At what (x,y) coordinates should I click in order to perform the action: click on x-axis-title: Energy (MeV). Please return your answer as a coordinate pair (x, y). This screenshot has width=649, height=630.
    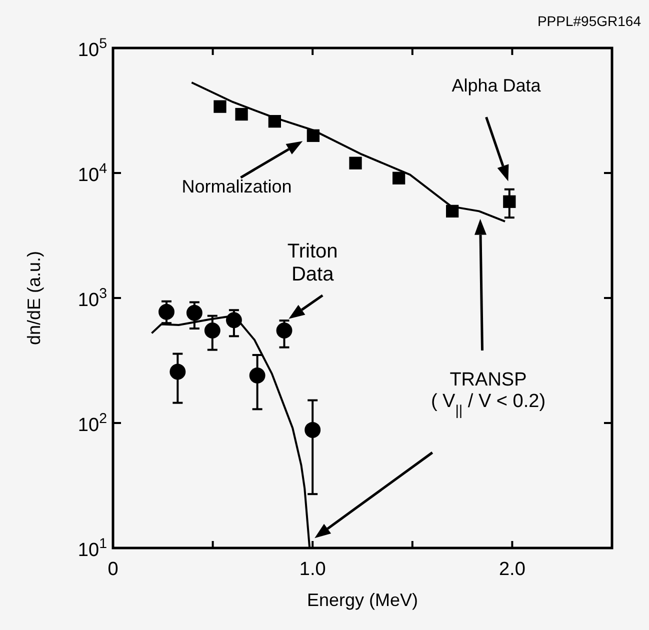
    Looking at the image, I should click on (362, 600).